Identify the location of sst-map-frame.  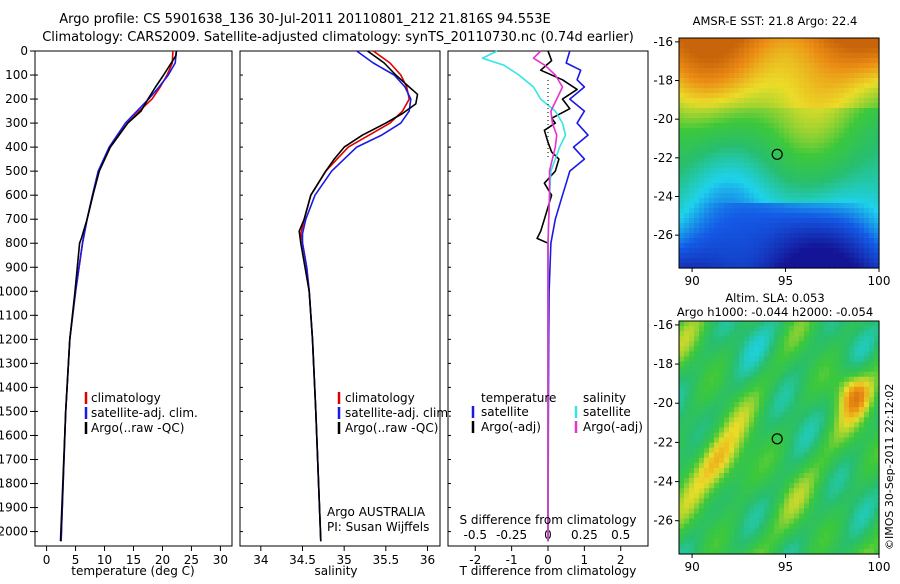
(779, 153).